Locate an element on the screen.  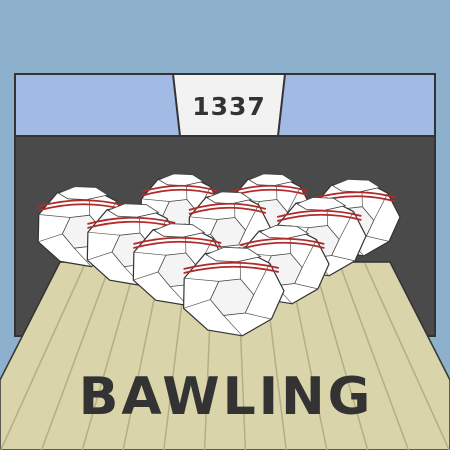
score-value: 1337 is located at coordinates (229, 106).